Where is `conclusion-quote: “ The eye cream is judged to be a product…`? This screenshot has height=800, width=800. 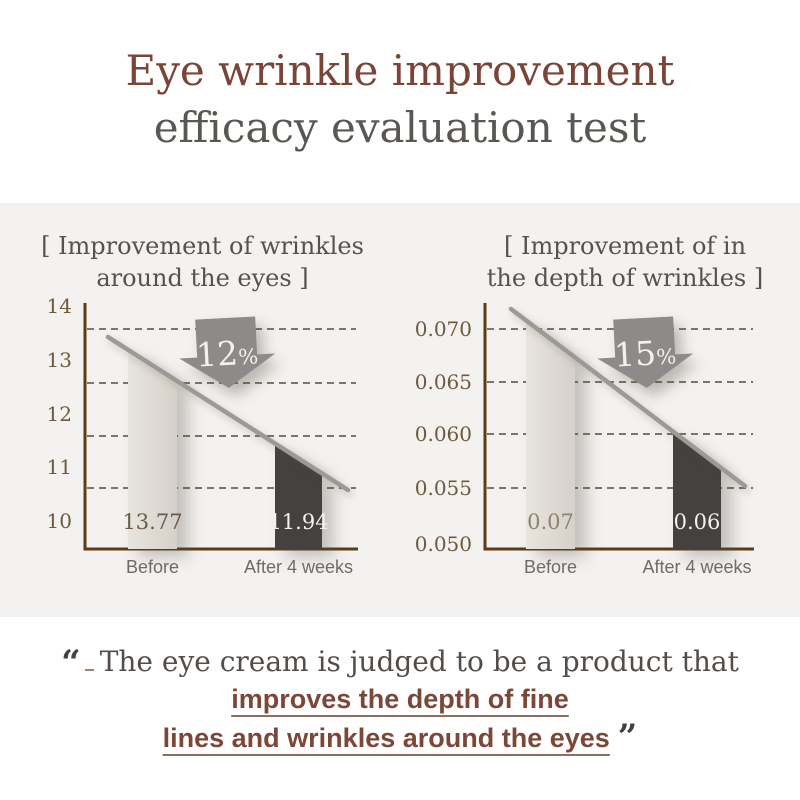
conclusion-quote: “ The eye cream is judged to be a product… is located at coordinates (400, 699).